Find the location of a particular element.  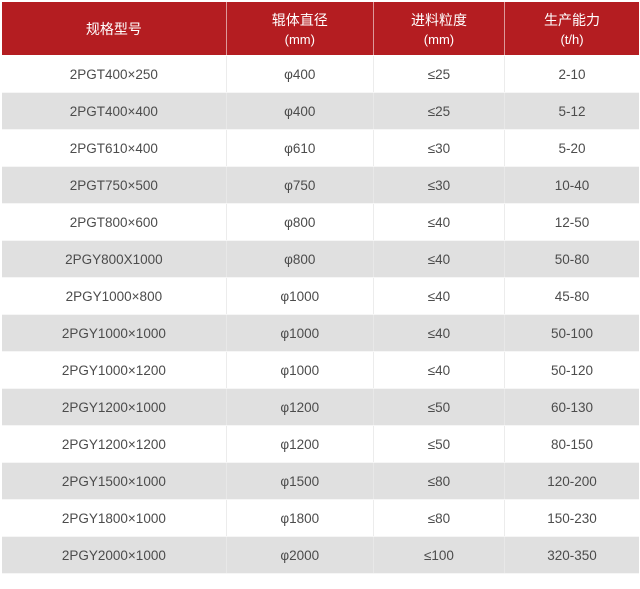

cell-roller-diameter: φ610 is located at coordinates (300, 148).